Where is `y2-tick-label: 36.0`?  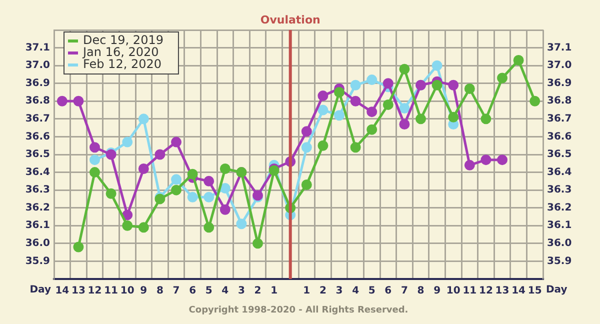 y2-tick-label: 36.0 is located at coordinates (559, 244).